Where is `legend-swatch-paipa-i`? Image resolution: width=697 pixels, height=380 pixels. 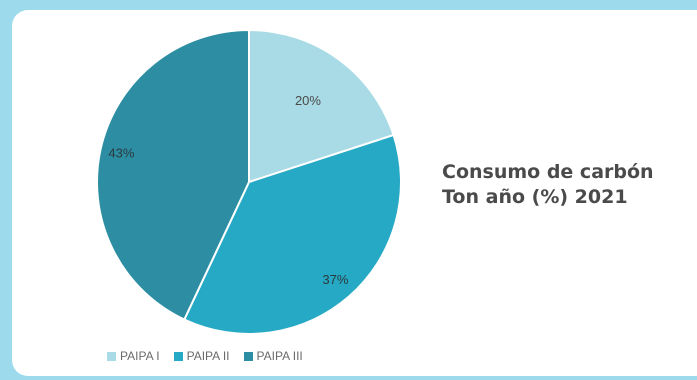 legend-swatch-paipa-i is located at coordinates (111, 356).